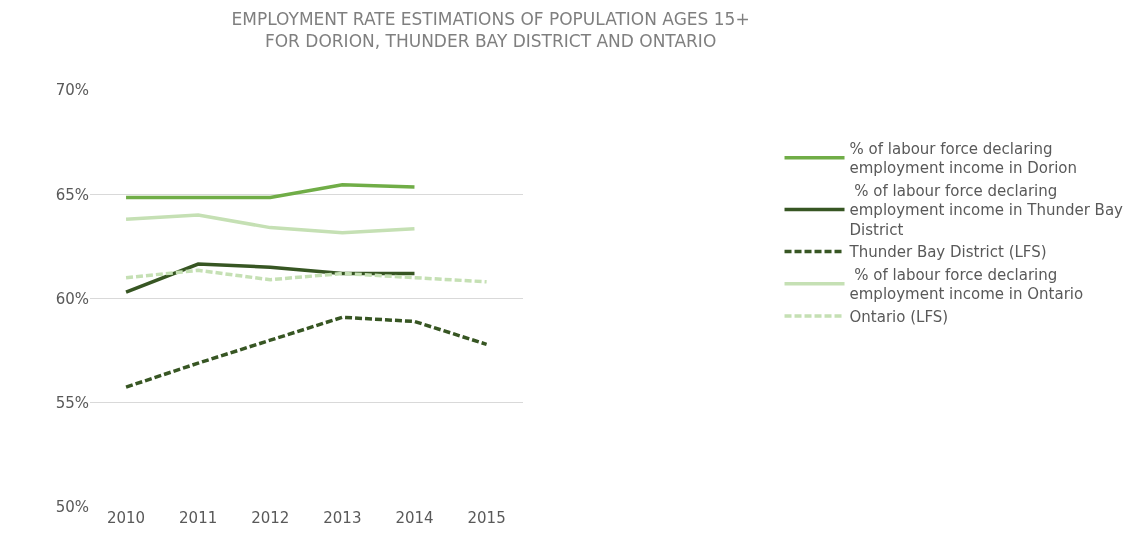  What do you see at coordinates (414, 518) in the screenshot?
I see `x-tick-label: 2014` at bounding box center [414, 518].